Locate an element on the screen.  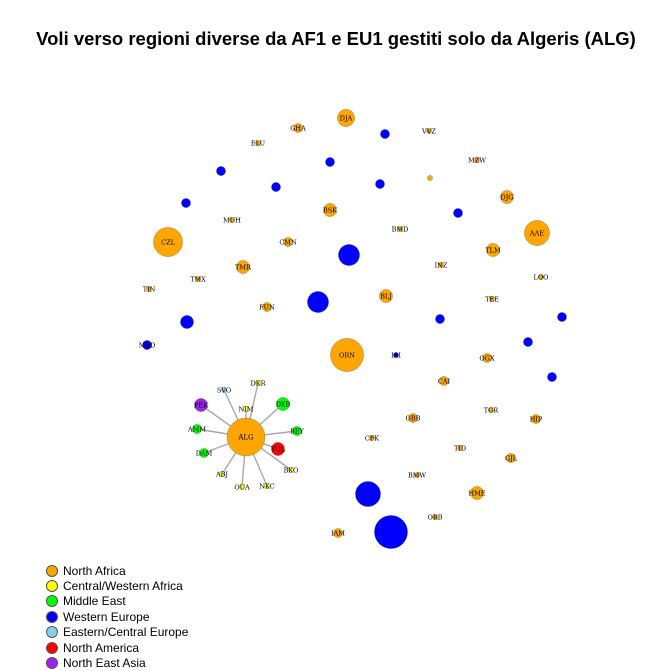
node-iam is located at coordinates (338, 533).